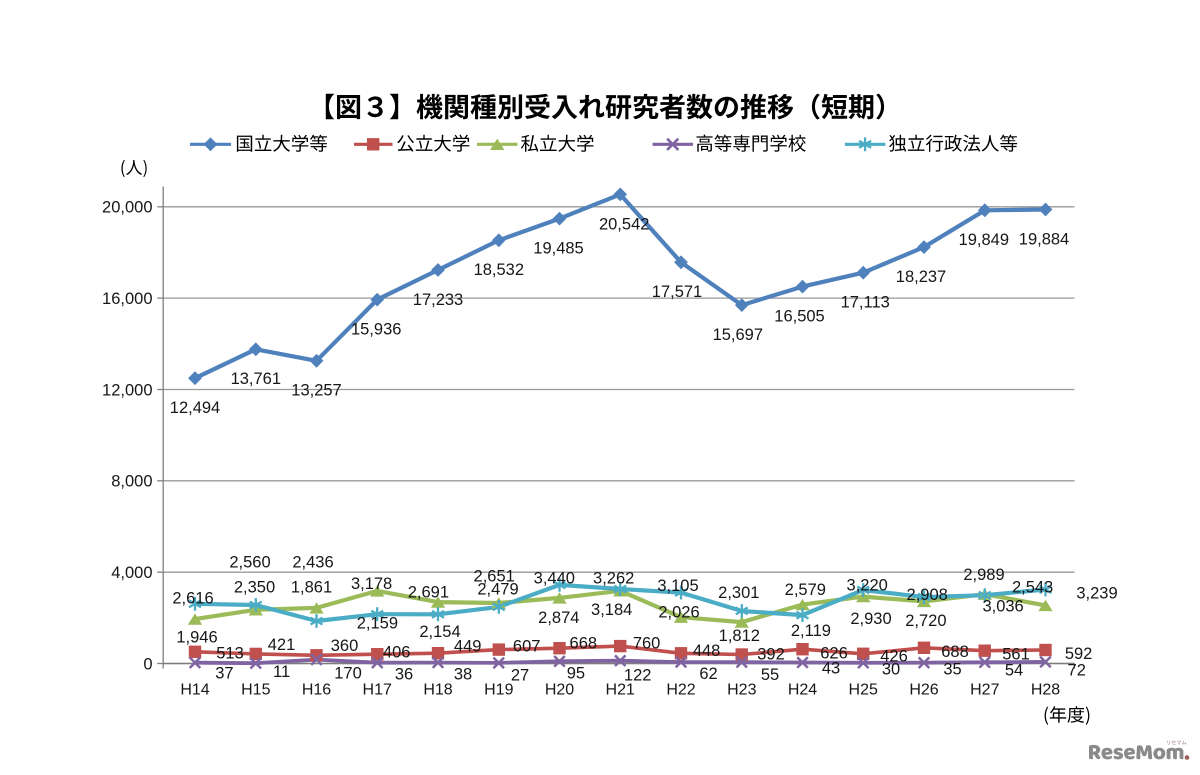  Describe the element at coordinates (611, 610) in the screenshot. I see `svg-text: 3,184` at that location.